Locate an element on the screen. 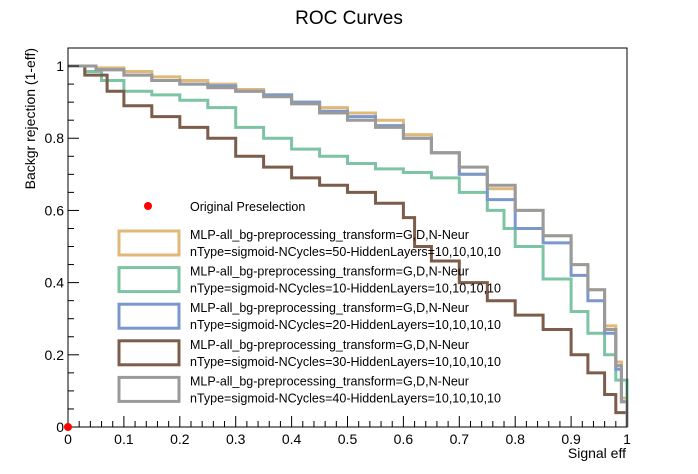 This screenshot has width=698, height=474. y-tick-label: 0.6 is located at coordinates (55, 210).